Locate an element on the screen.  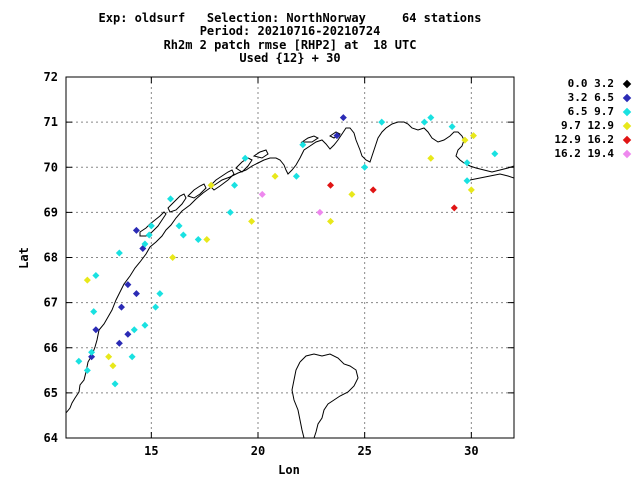
legend-entry: 6.5 9.7 is located at coordinates (576, 112).